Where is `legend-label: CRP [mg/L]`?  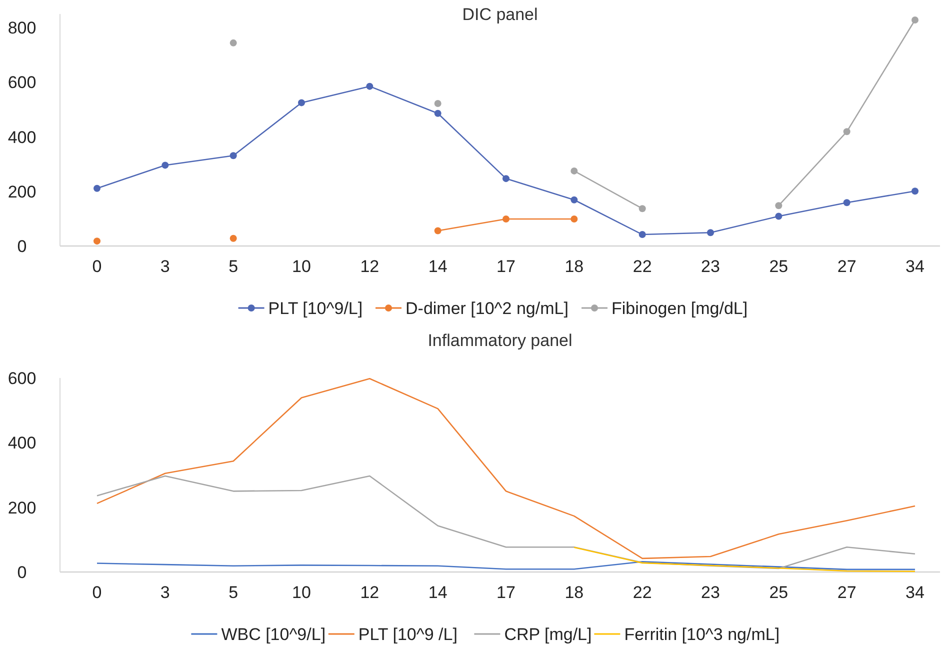
legend-label: CRP [mg/L] is located at coordinates (548, 634).